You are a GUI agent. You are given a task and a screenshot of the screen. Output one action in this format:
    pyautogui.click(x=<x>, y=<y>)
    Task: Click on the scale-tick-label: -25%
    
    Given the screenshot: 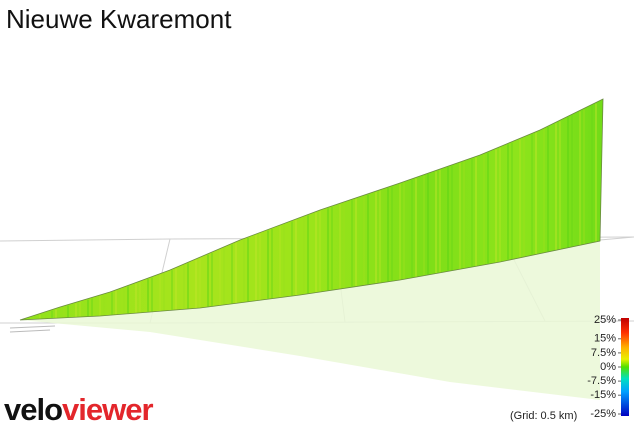 What is the action you would take?
    pyautogui.click(x=603, y=414)
    